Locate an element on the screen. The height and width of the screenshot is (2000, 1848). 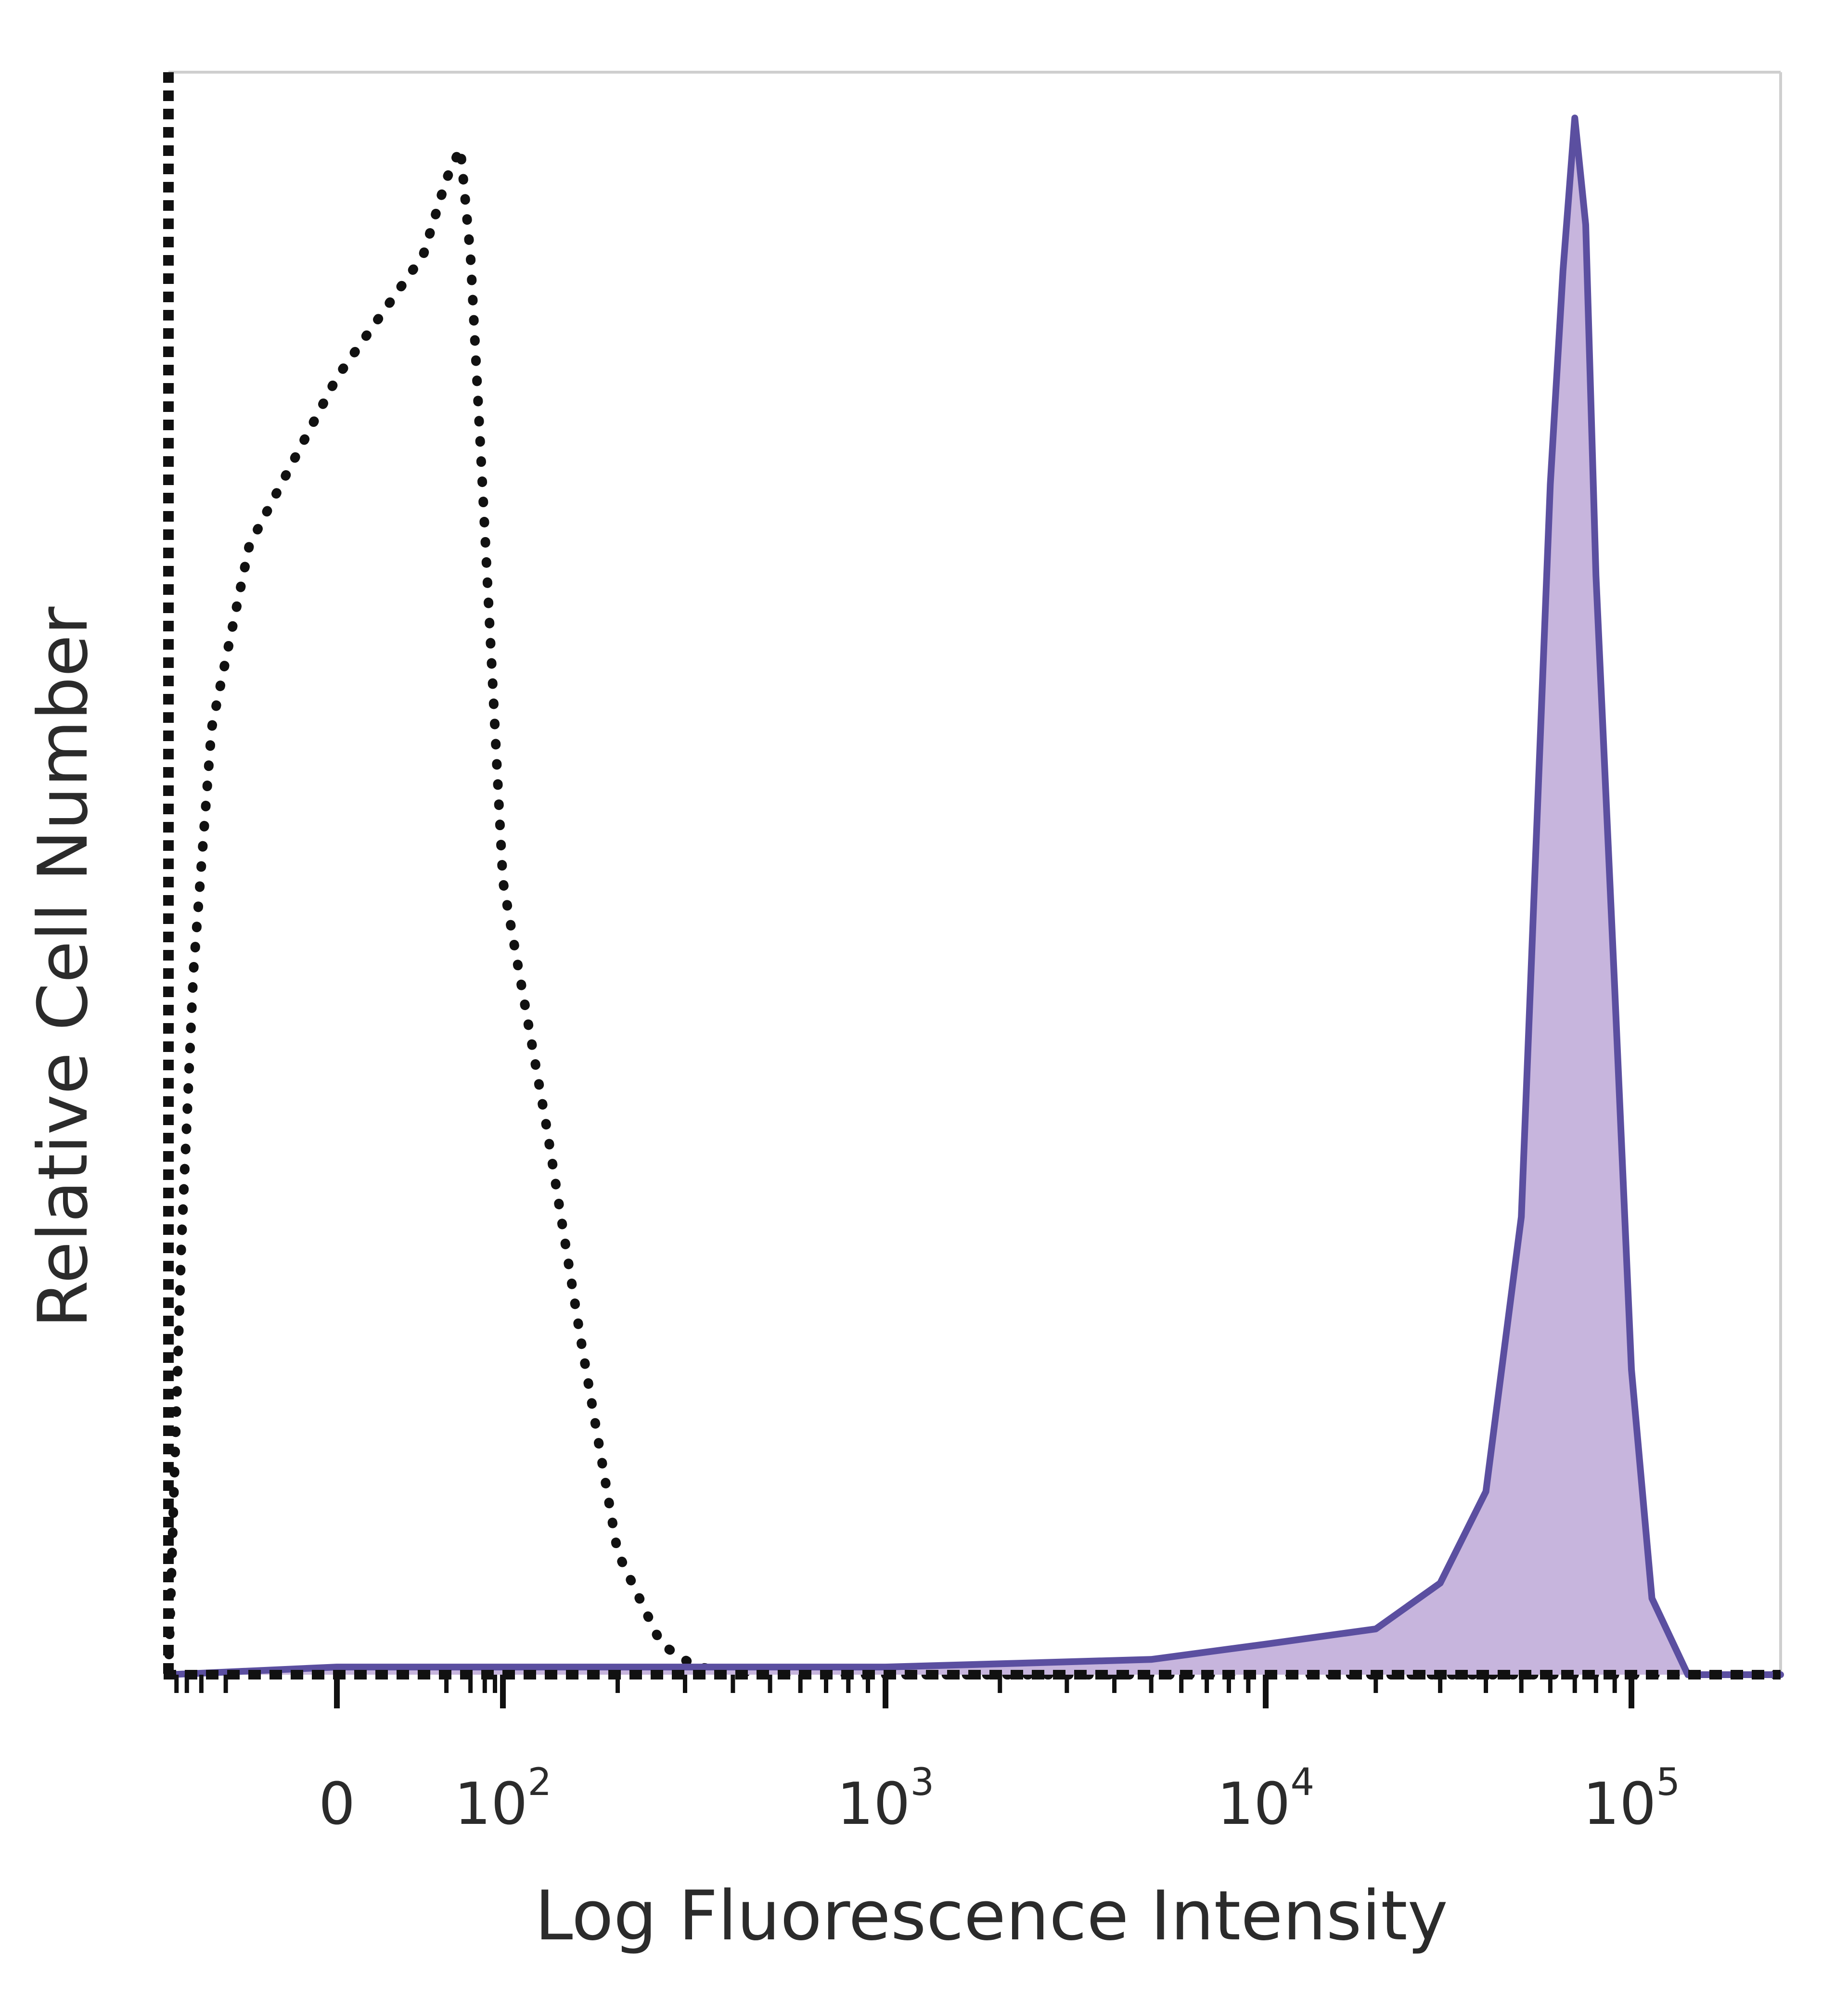
x-tick-label-2: 10² is located at coordinates (503, 1799).